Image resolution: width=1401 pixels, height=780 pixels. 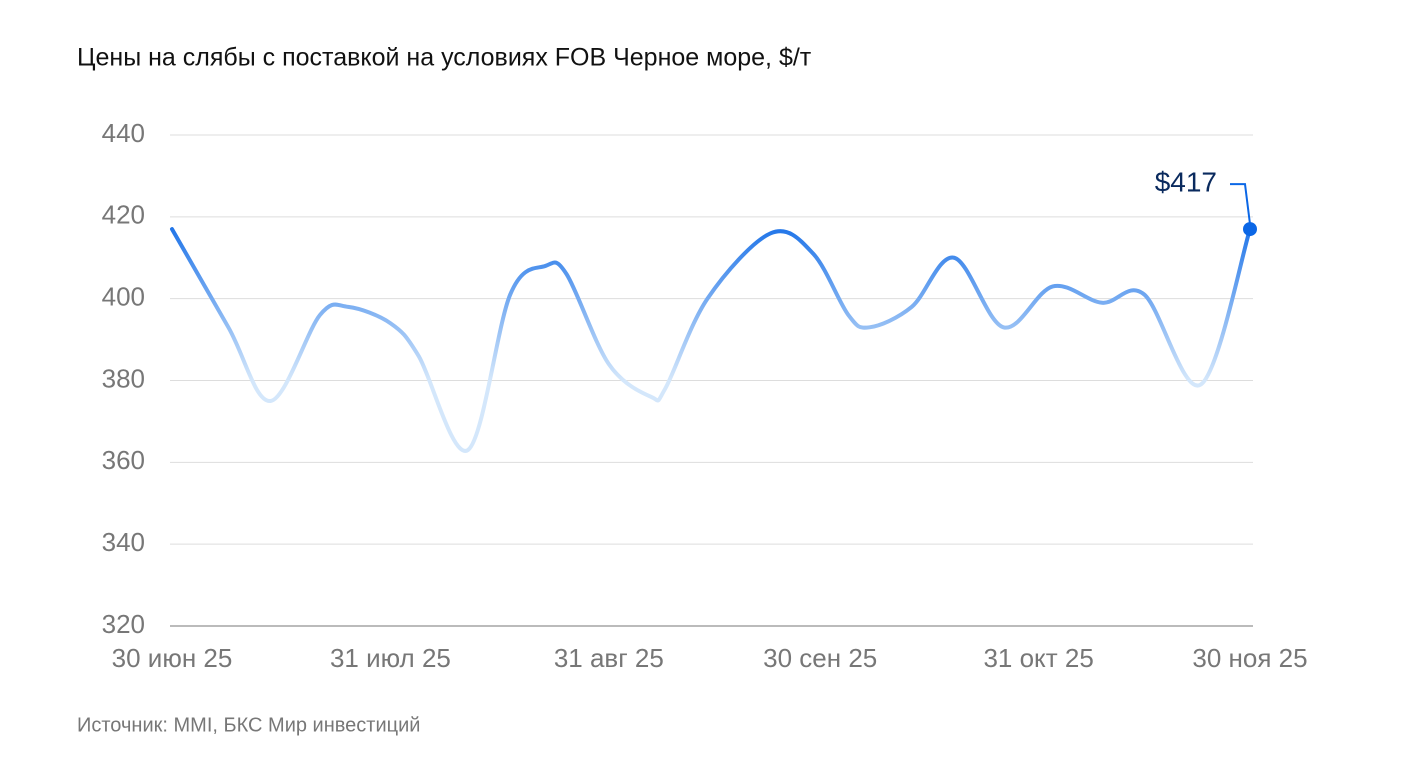 What do you see at coordinates (123, 297) in the screenshot?
I see `y-tick-label: 400` at bounding box center [123, 297].